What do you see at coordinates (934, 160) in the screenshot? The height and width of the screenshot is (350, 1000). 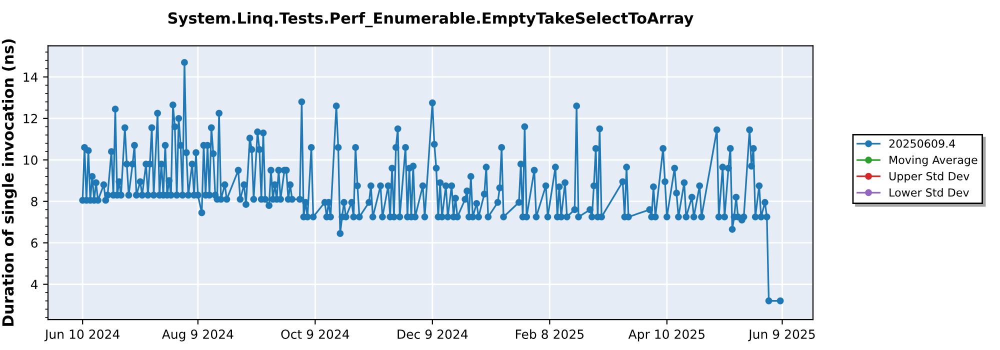 I see `legend-label: Moving Average` at bounding box center [934, 160].